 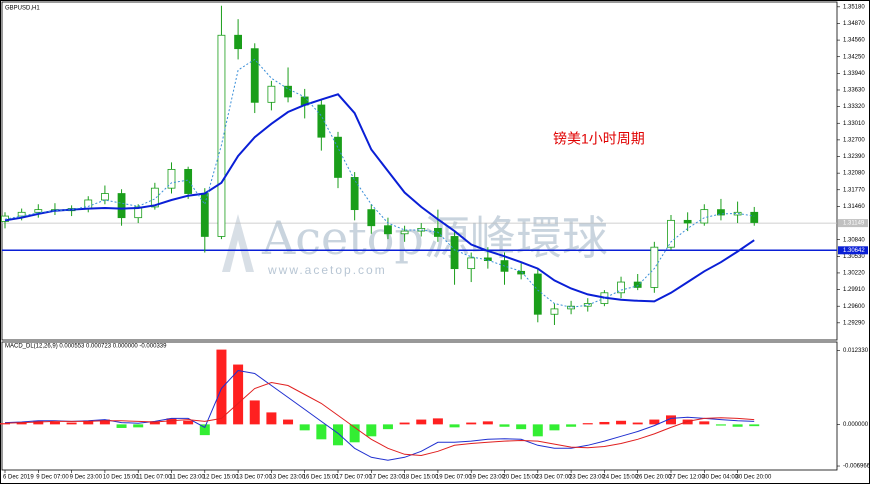 I want to click on watermark-brand: Acetop源峰環球, so click(x=434, y=238).